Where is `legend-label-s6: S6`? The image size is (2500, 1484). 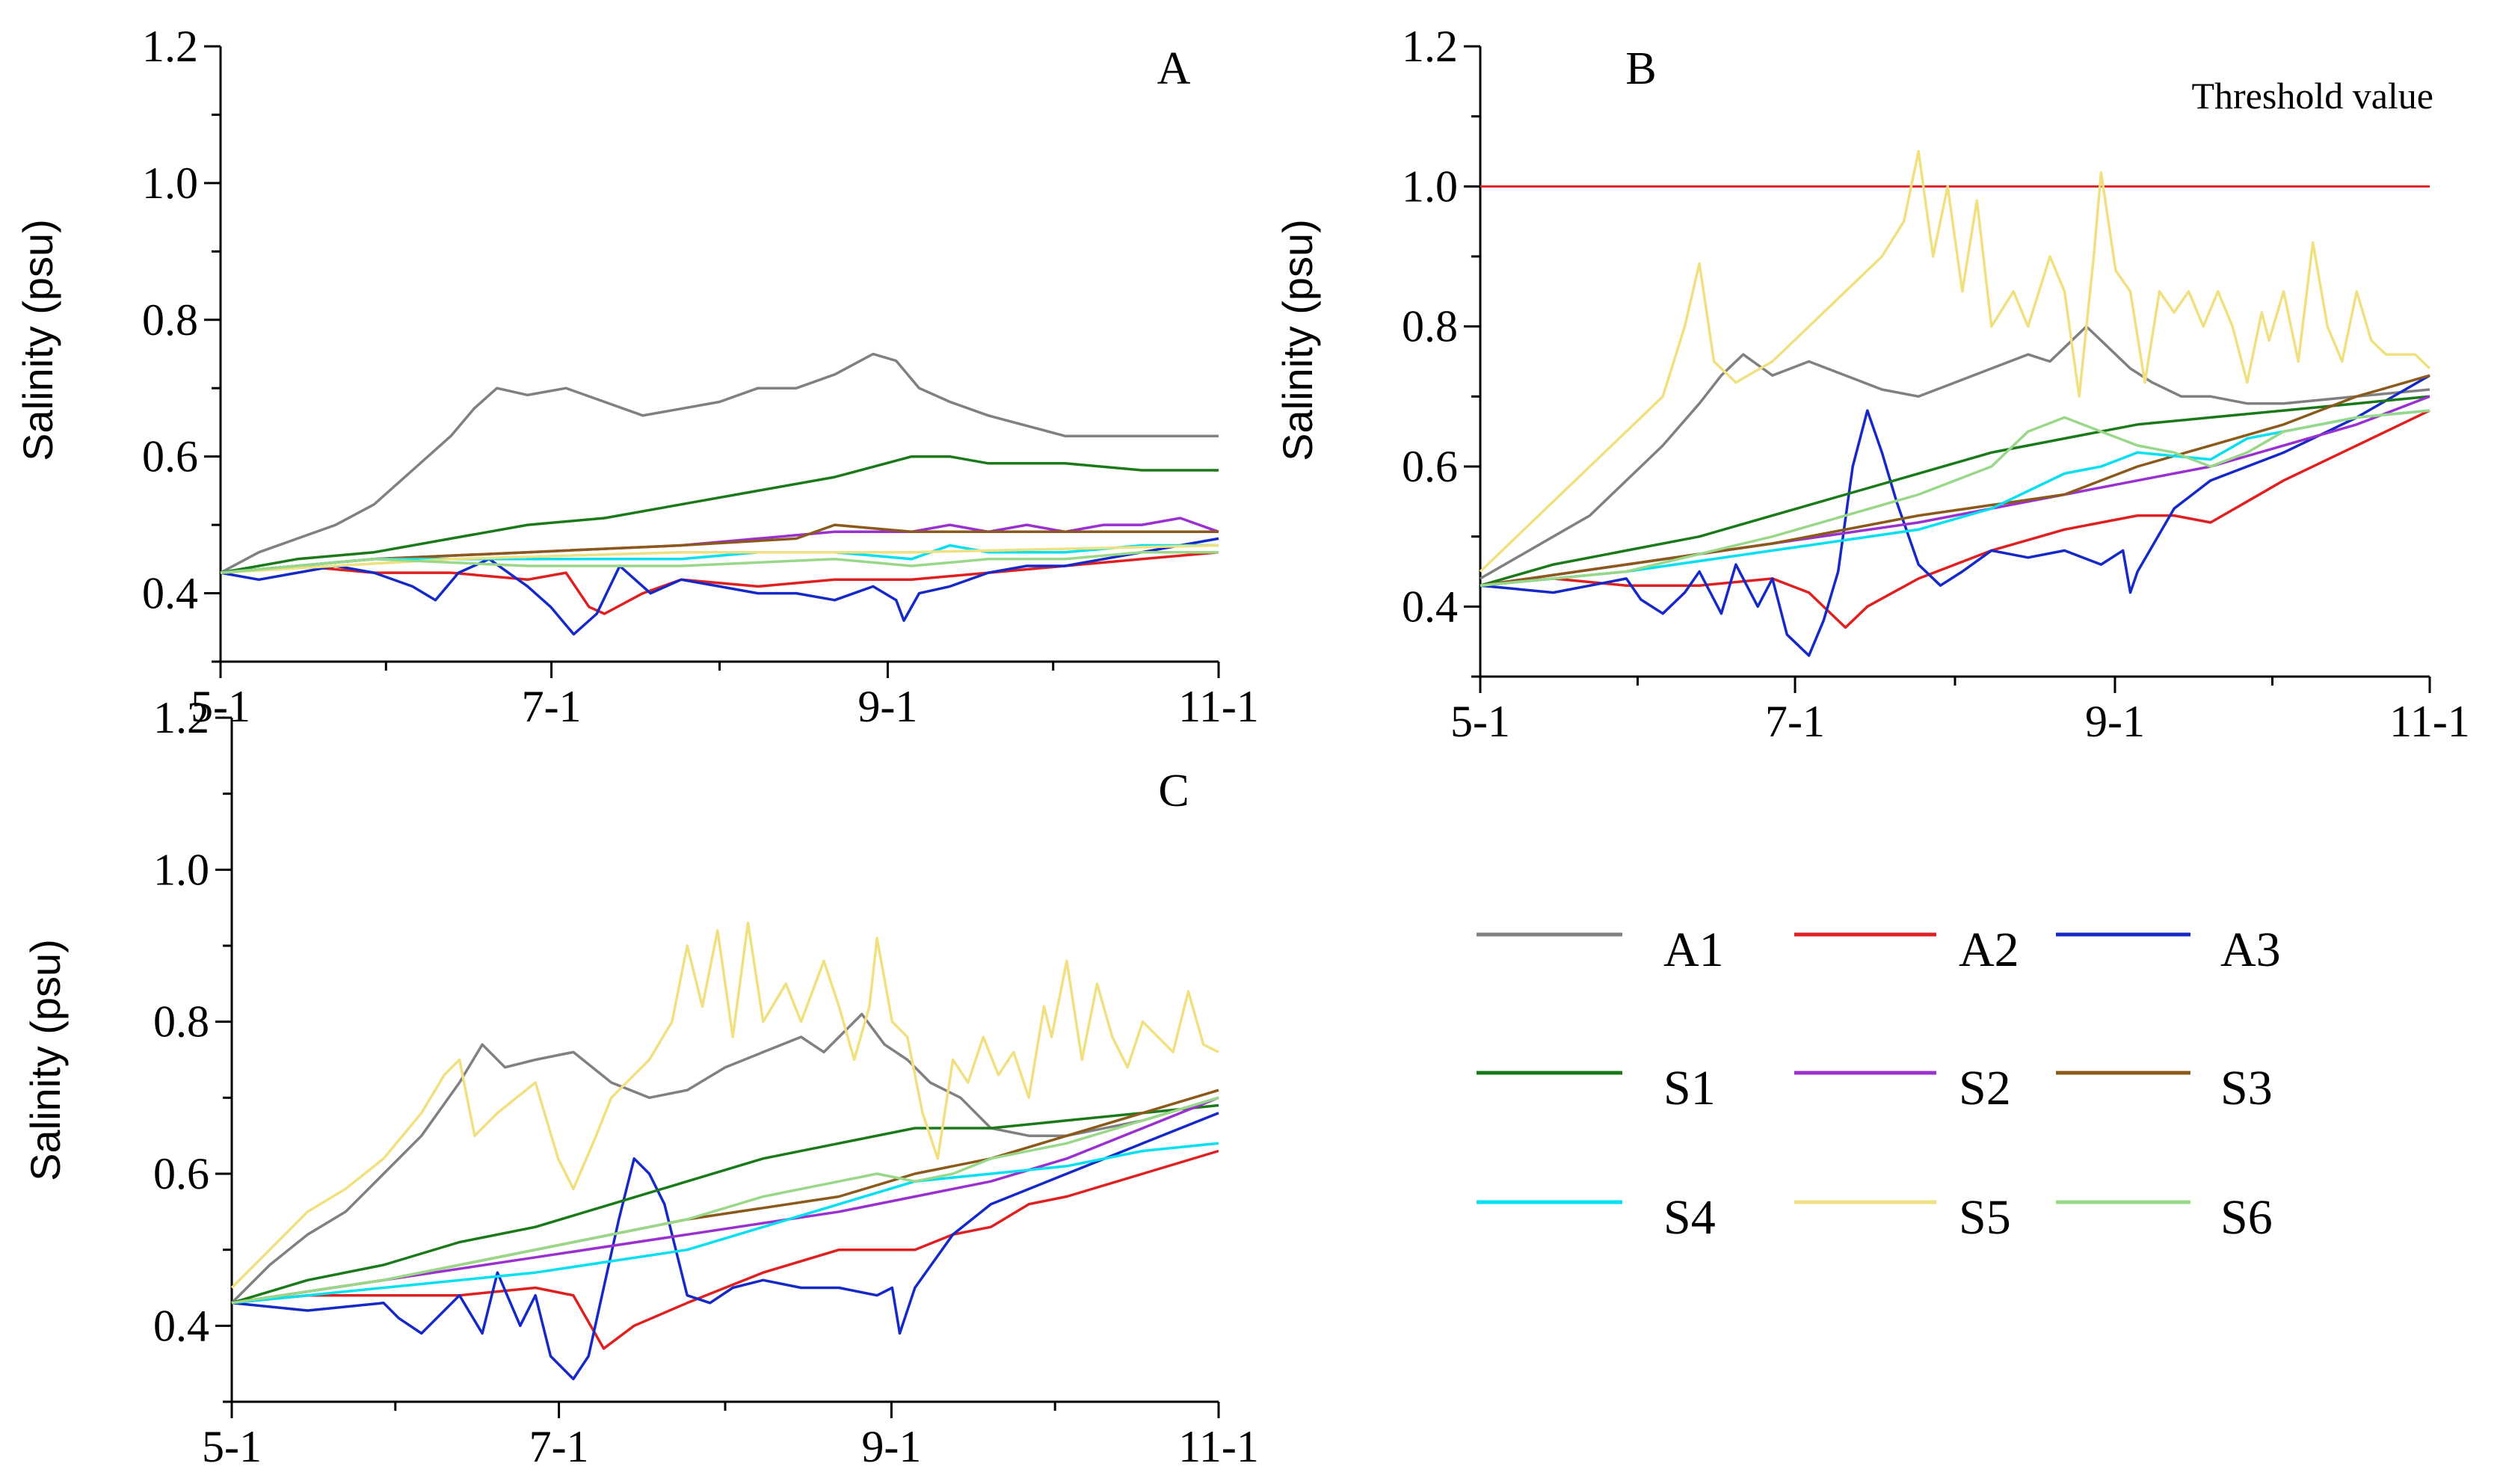 legend-label-s6: S6 is located at coordinates (2246, 1218).